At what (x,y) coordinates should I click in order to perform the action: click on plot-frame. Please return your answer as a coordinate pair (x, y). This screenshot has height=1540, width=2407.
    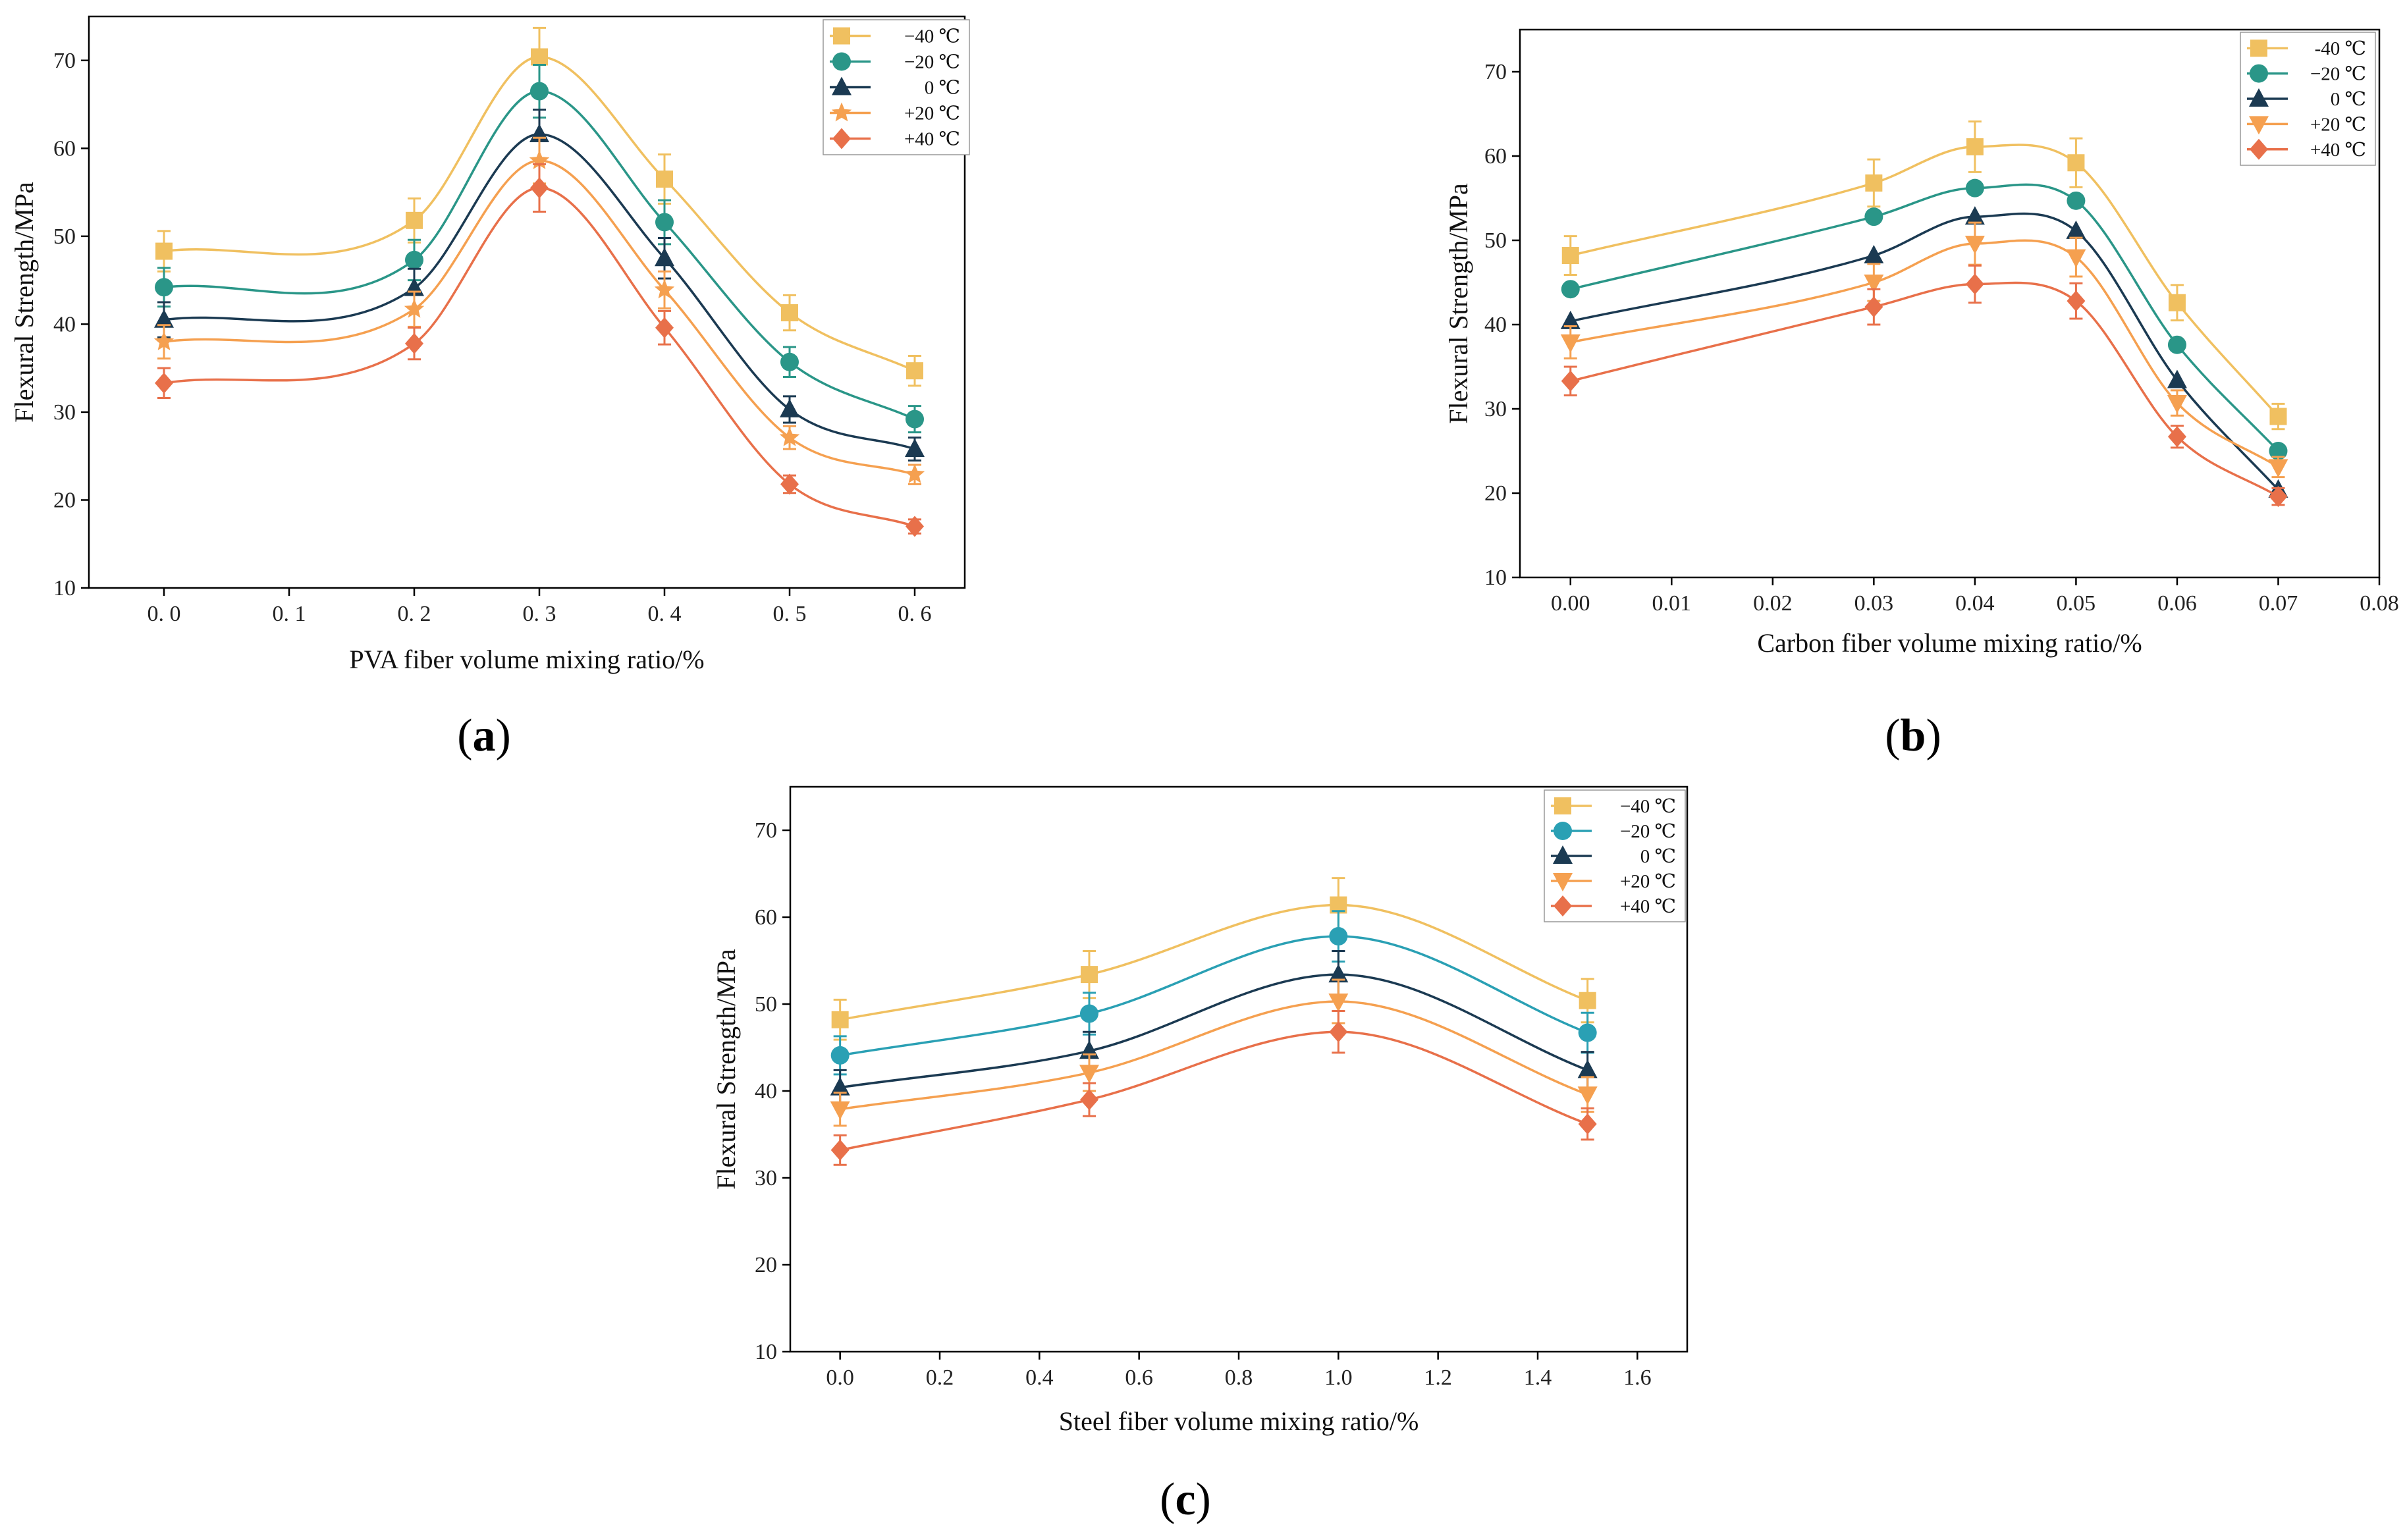
    Looking at the image, I should click on (1950, 303).